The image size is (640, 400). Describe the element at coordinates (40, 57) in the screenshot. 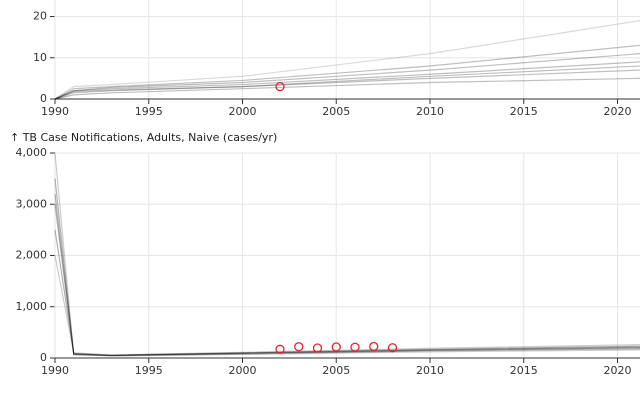

I see `y-tick-label: 10` at that location.